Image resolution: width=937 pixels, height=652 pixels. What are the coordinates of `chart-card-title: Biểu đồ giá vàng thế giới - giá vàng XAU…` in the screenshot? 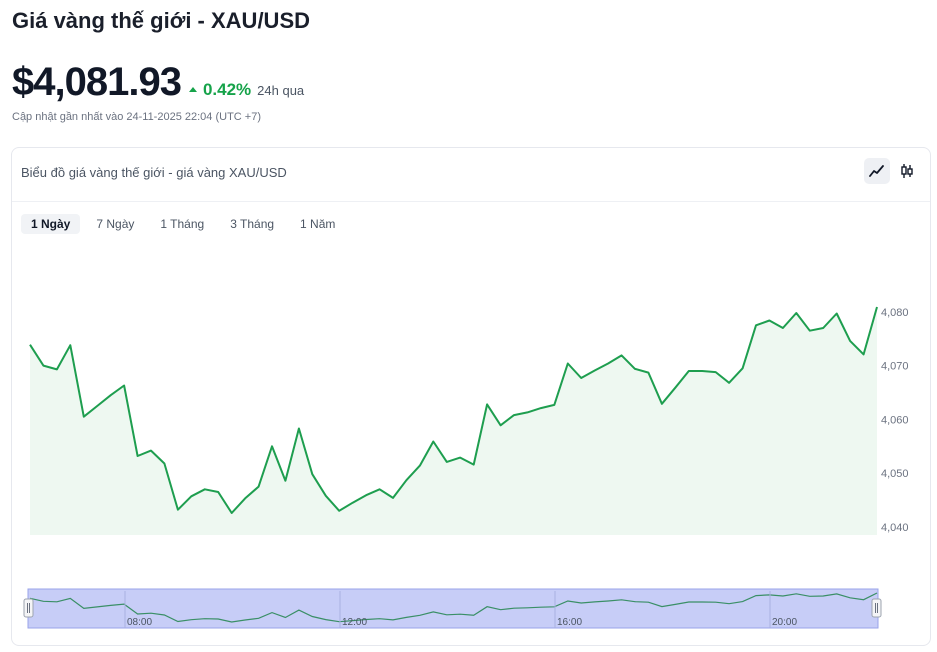 It's located at (154, 172).